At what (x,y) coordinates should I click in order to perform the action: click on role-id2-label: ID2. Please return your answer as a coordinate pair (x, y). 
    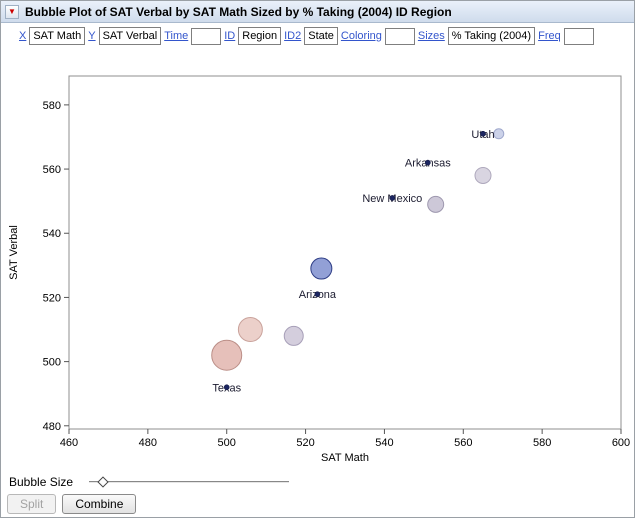
    Looking at the image, I should click on (293, 36).